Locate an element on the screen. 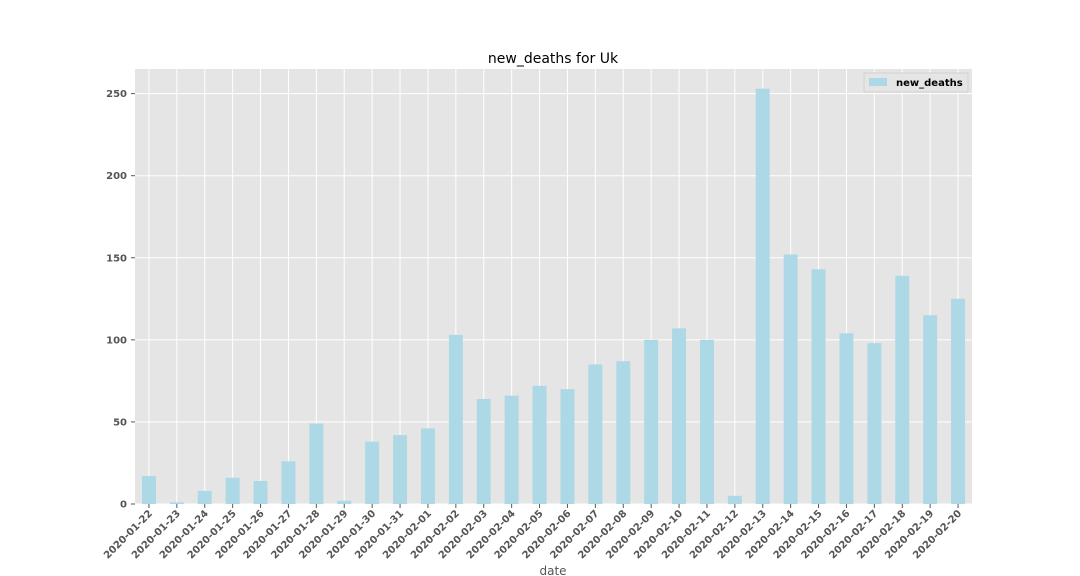  legend-box is located at coordinates (916, 82).